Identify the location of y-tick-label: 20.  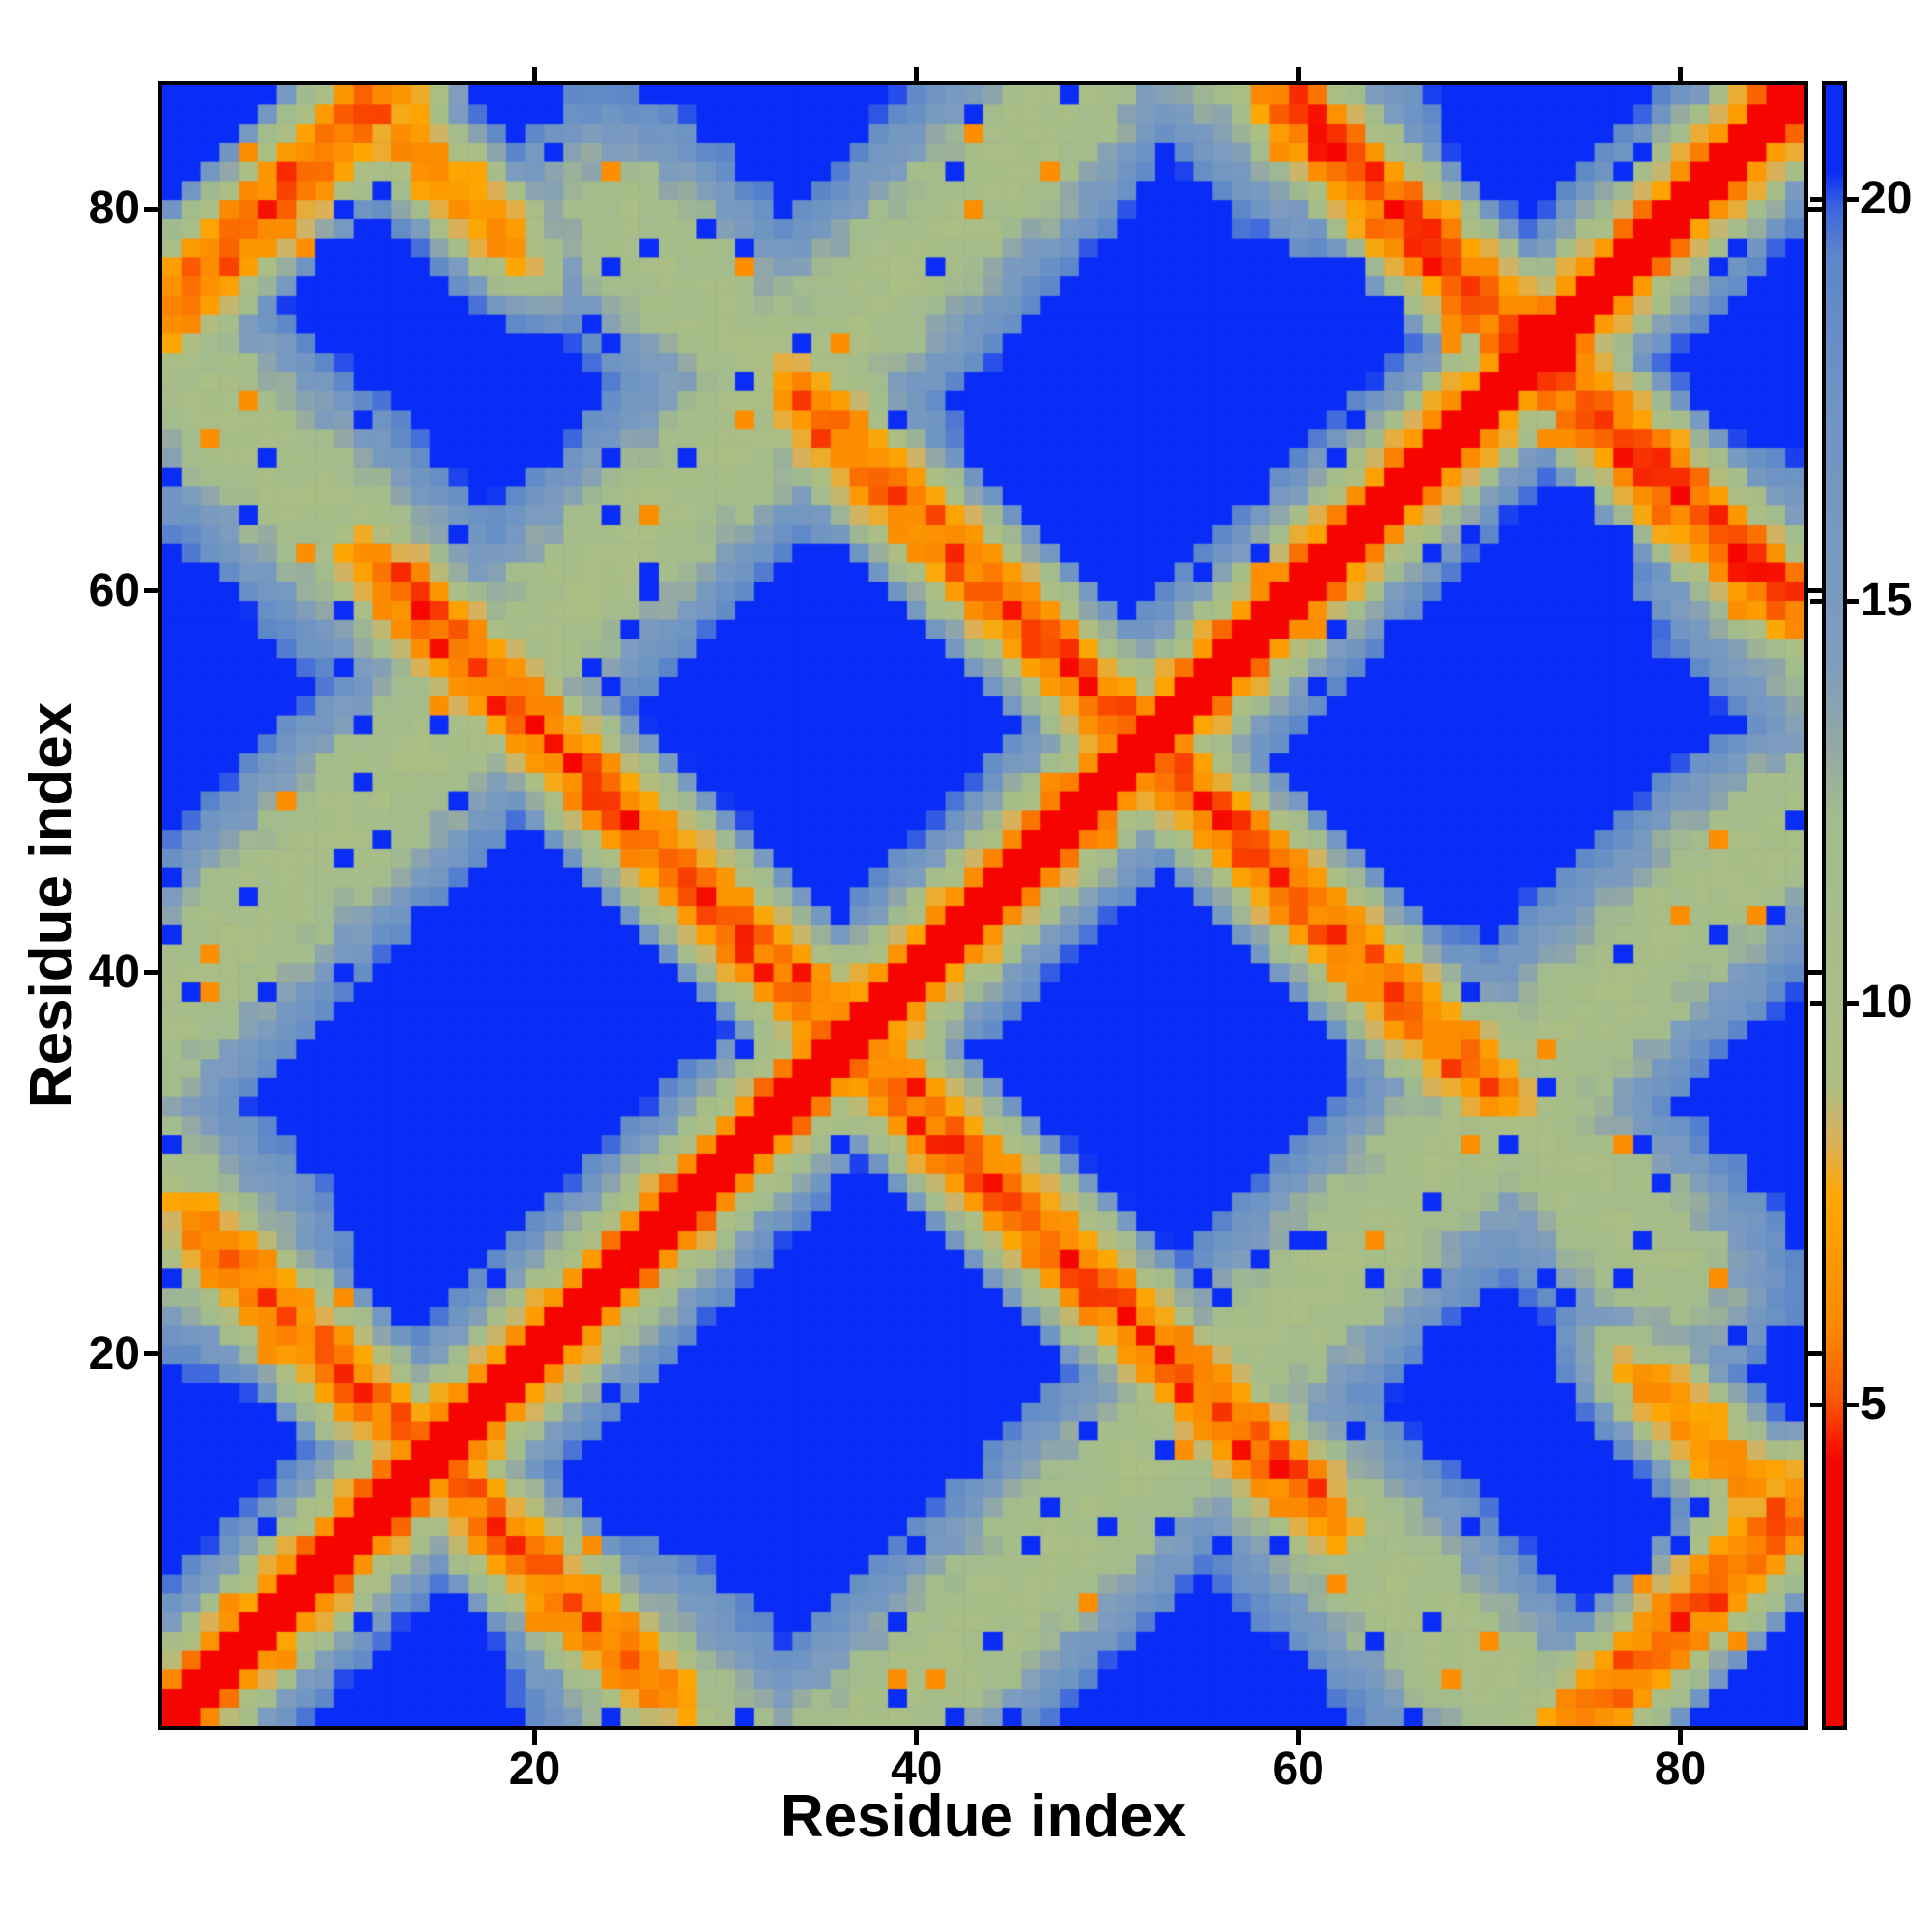
(114, 1353).